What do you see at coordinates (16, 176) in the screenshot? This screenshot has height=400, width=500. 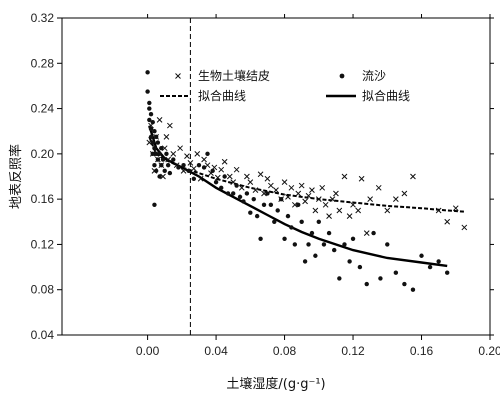 I see `y-axis-label: 地表反照率` at bounding box center [16, 176].